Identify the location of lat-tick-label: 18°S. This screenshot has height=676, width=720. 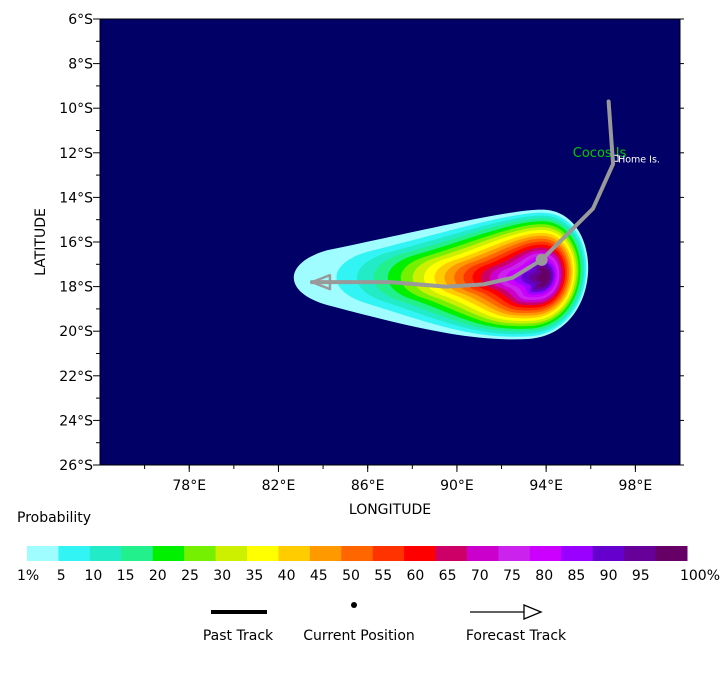
(76, 288).